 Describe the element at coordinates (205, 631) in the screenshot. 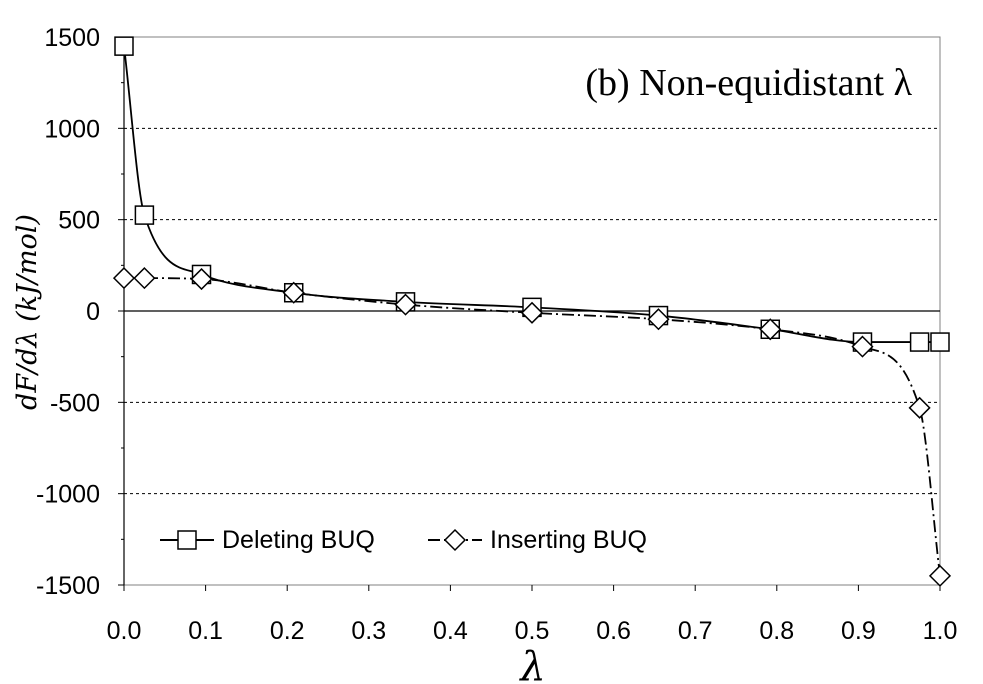

I see `x-tick-label: 0.1` at that location.